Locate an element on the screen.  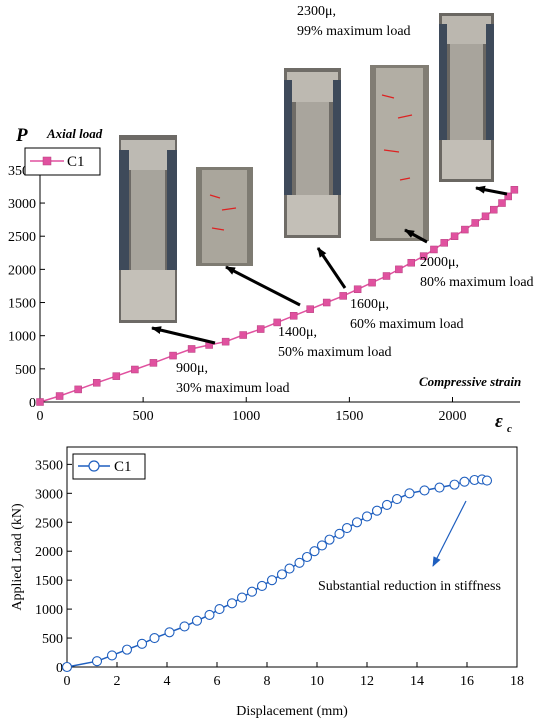
x-tick-label: 10 is located at coordinates (317, 681).